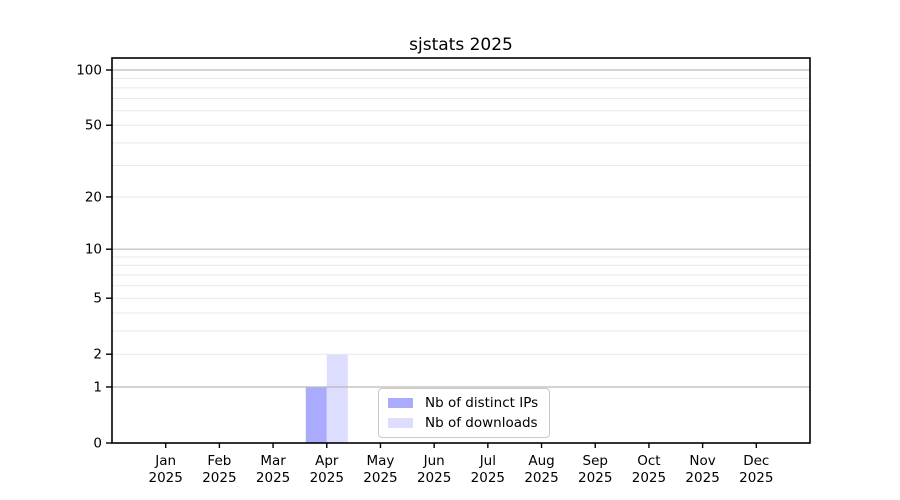 Image resolution: width=900 pixels, height=500 pixels. What do you see at coordinates (93, 197) in the screenshot?
I see `y-tick-label: 20` at bounding box center [93, 197].